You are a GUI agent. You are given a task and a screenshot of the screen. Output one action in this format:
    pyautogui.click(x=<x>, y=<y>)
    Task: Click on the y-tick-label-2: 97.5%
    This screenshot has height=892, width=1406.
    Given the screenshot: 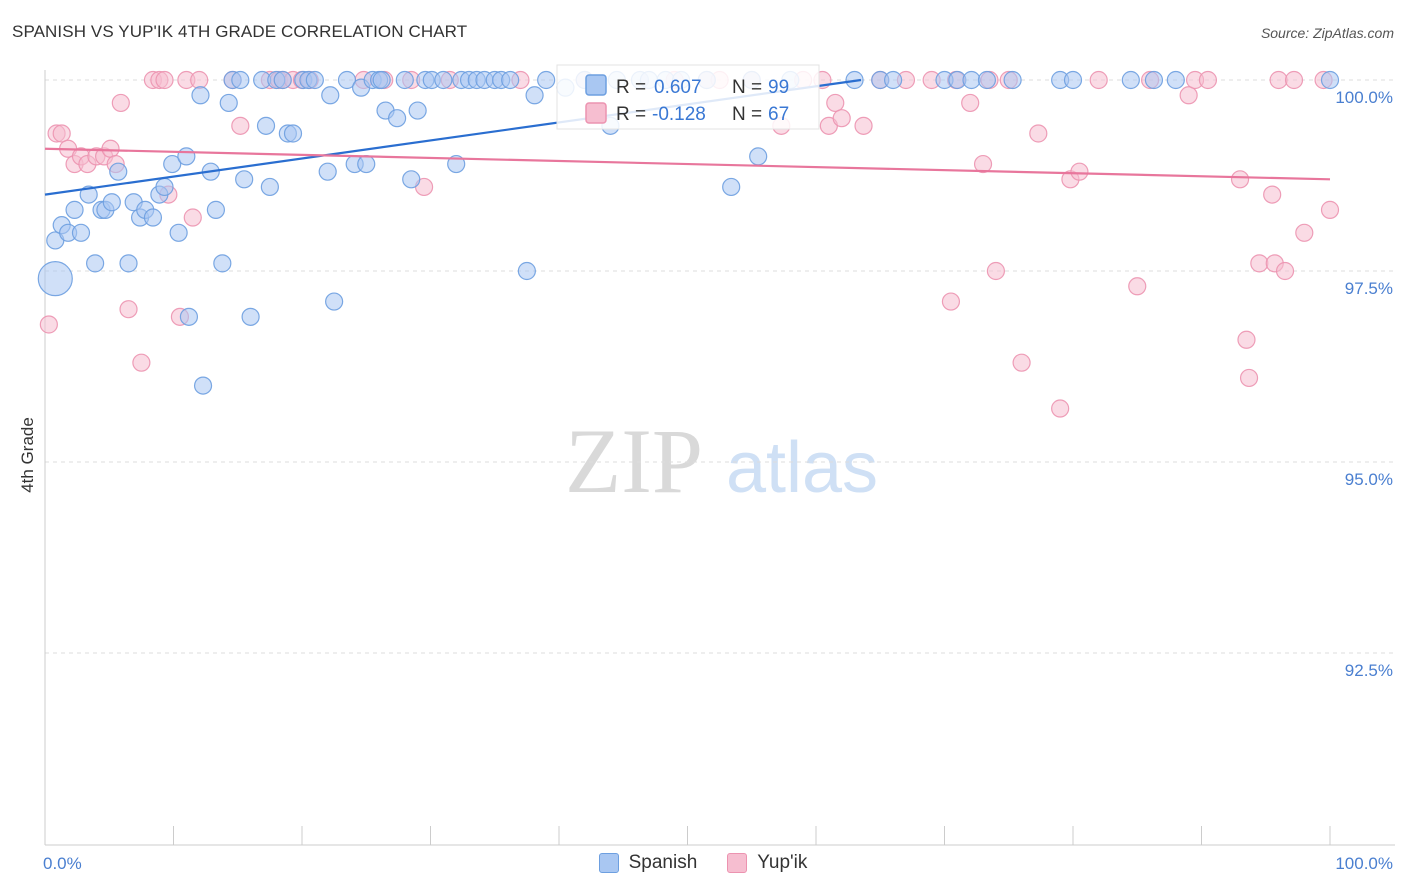 What is the action you would take?
    pyautogui.click(x=1369, y=288)
    